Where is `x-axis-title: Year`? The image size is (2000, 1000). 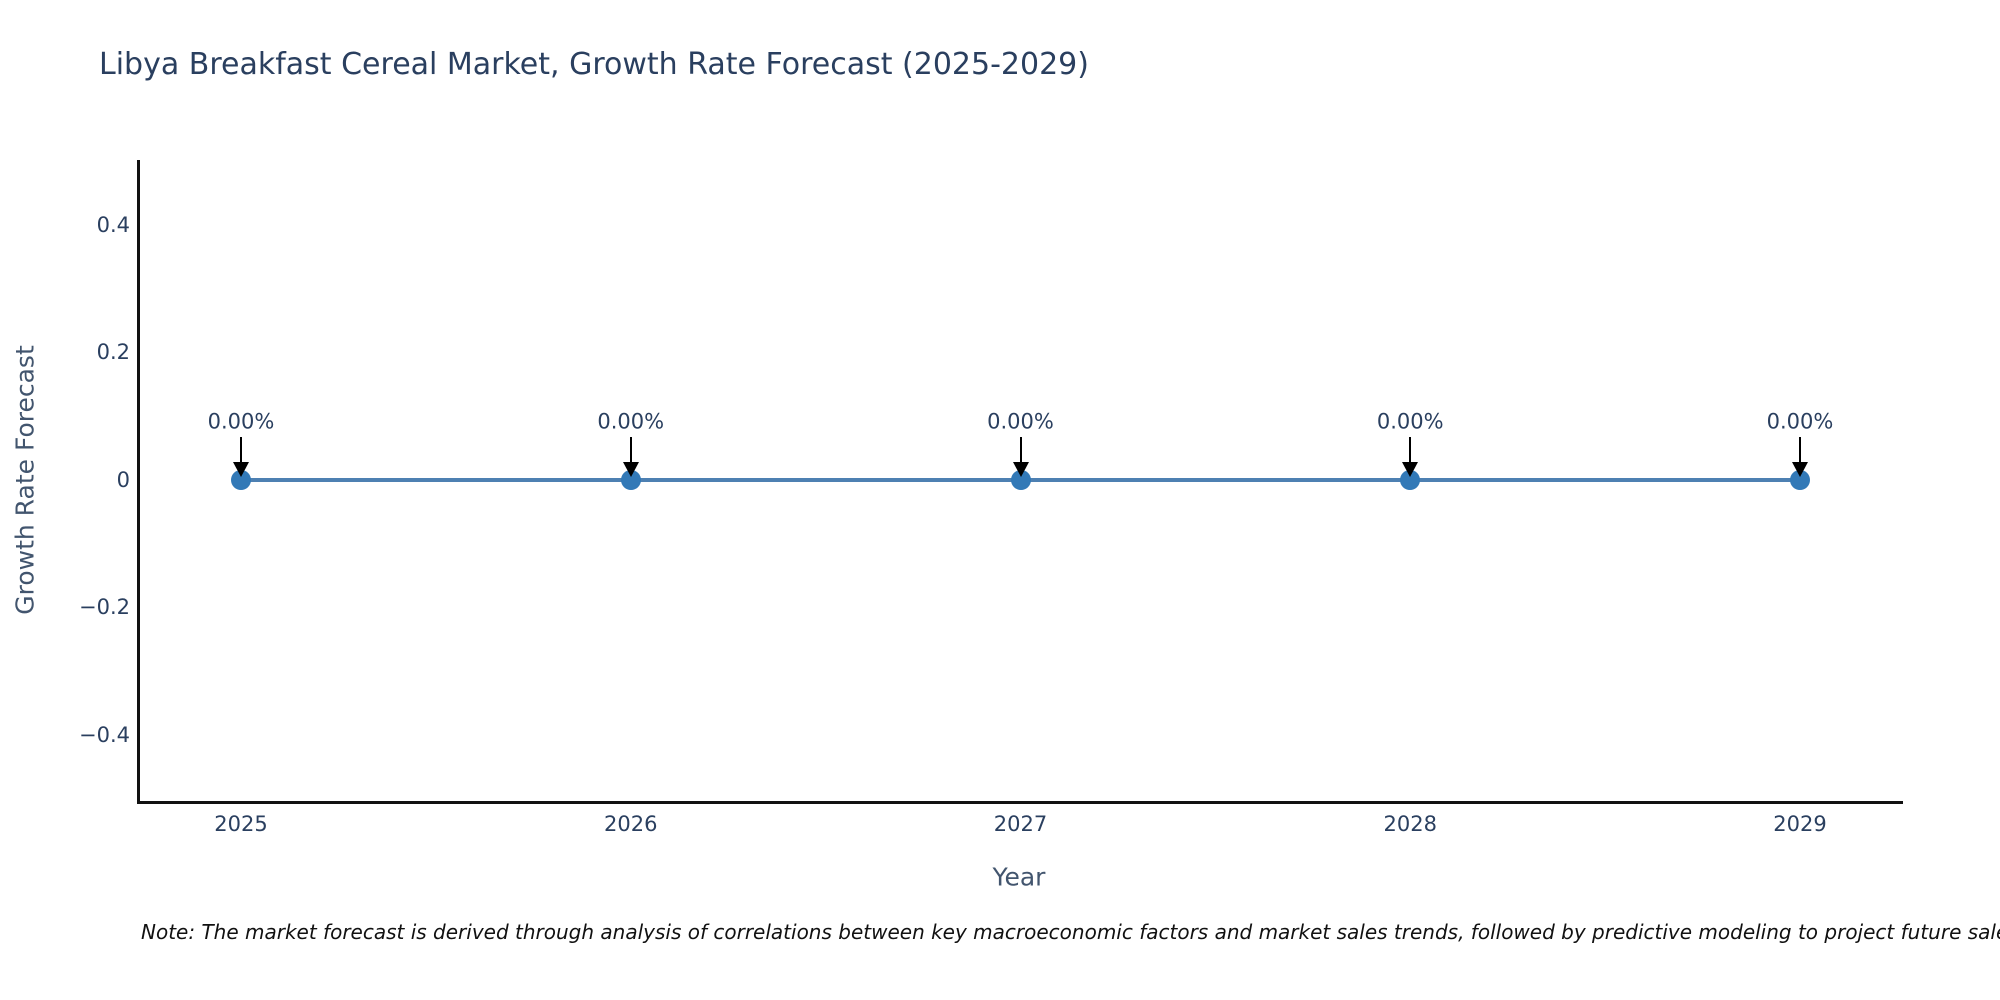
x-axis-title: Year is located at coordinates (1019, 877).